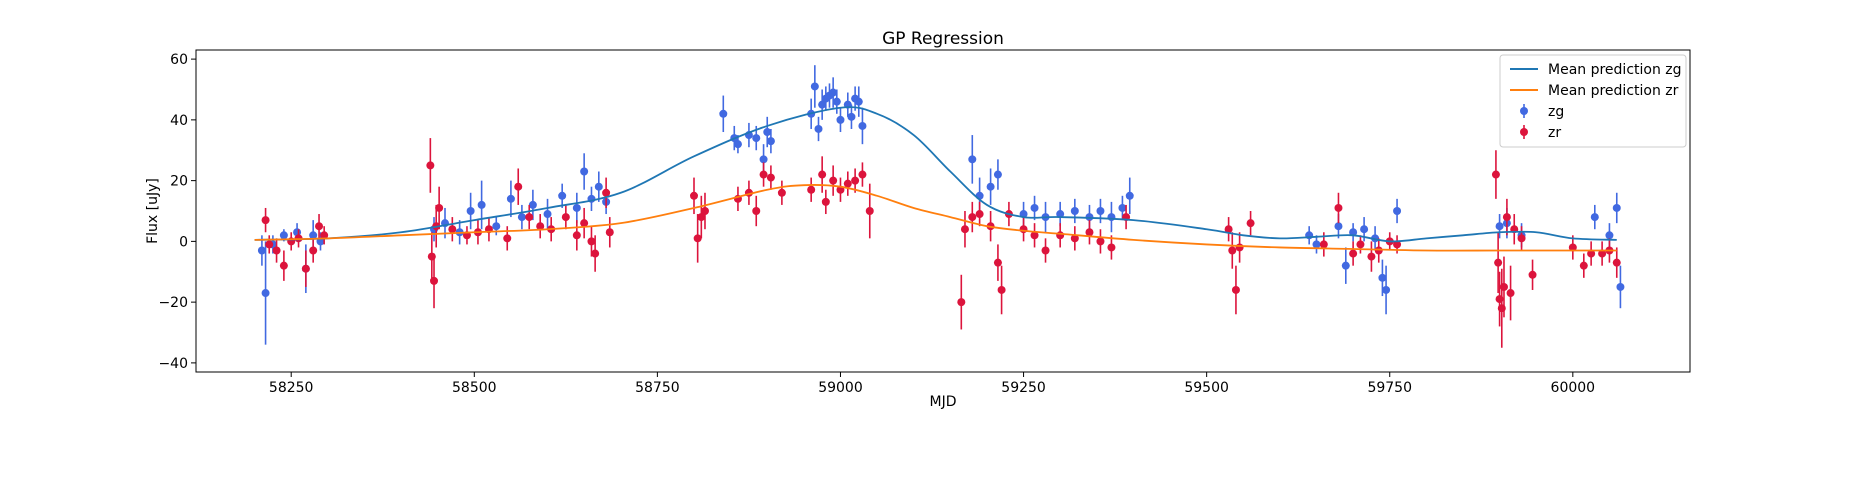  I want to click on line-Mean prediction zr, so click(935, 218).